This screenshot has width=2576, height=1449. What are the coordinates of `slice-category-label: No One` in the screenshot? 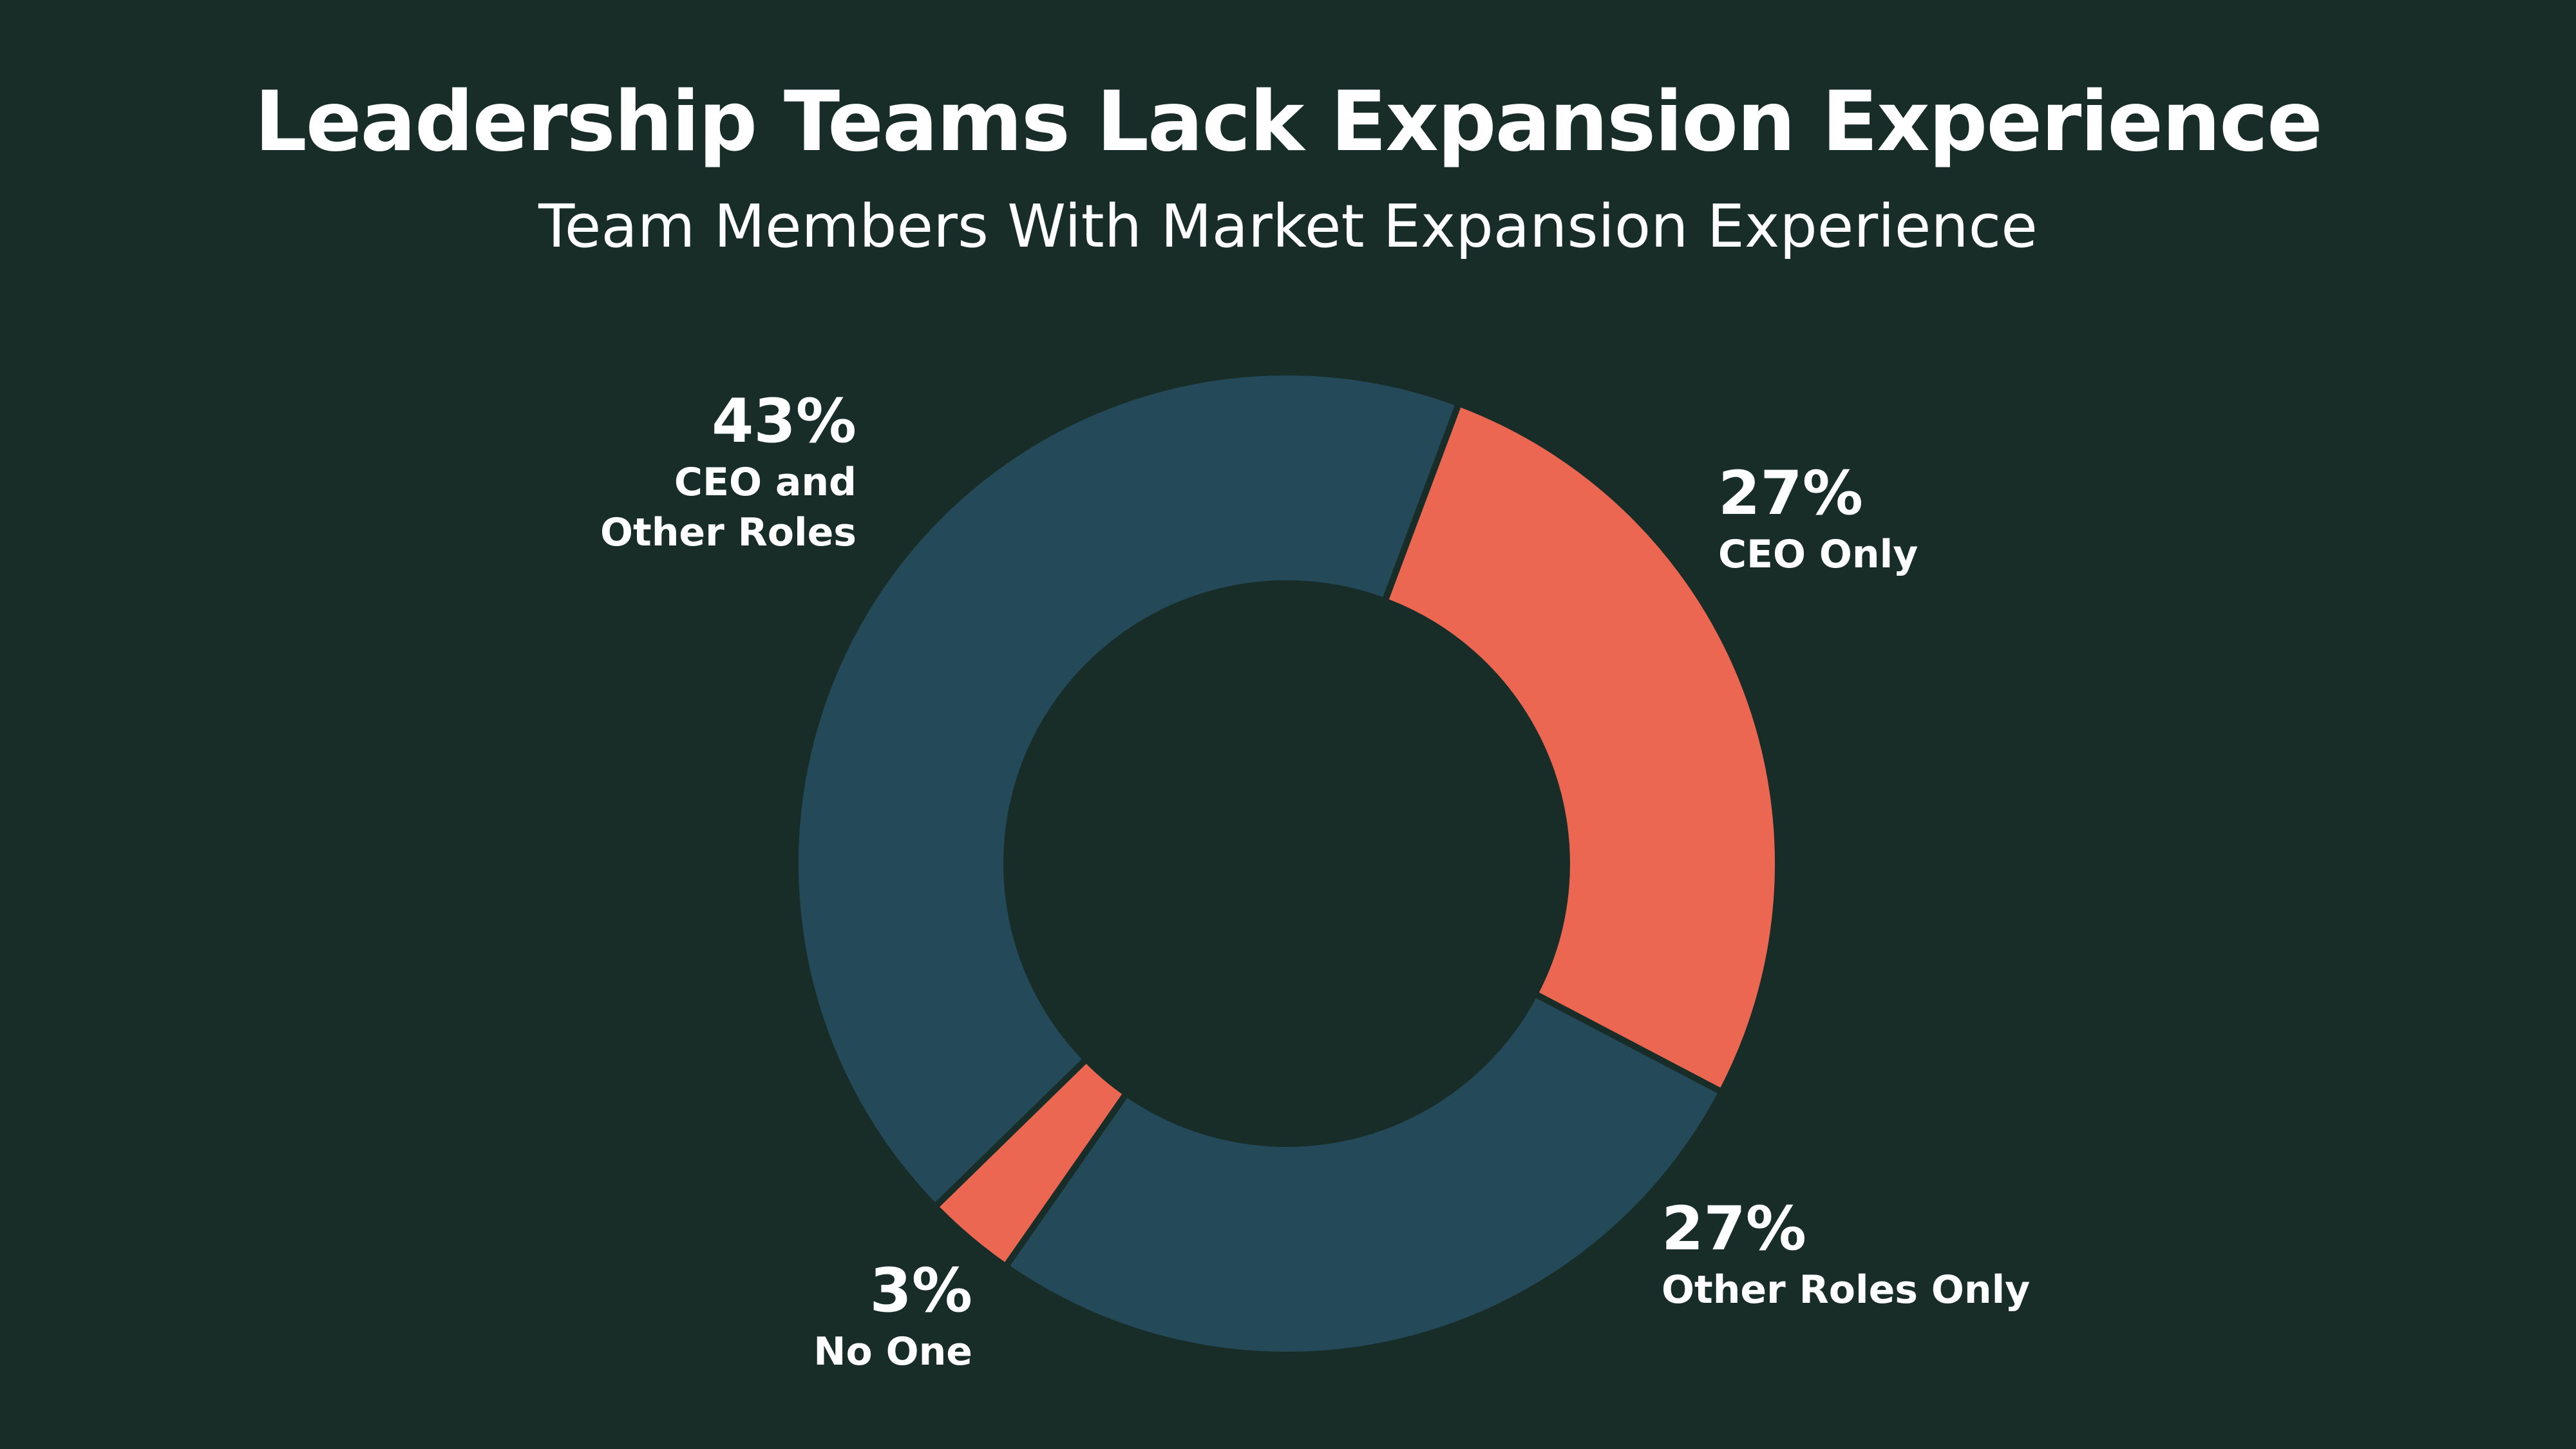 It's located at (892, 1351).